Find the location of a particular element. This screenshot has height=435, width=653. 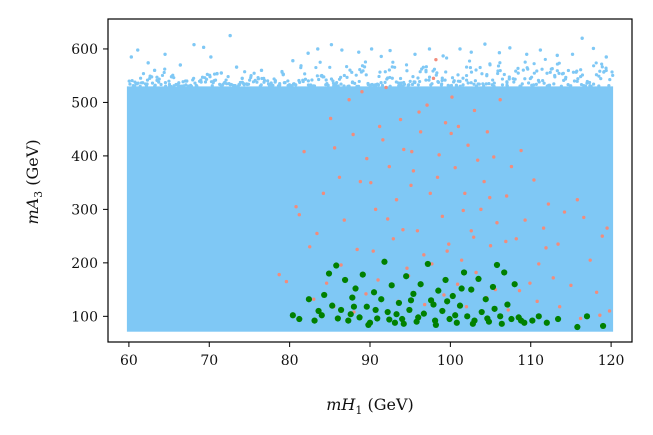

y-tick-label: 300 is located at coordinates (84, 210).